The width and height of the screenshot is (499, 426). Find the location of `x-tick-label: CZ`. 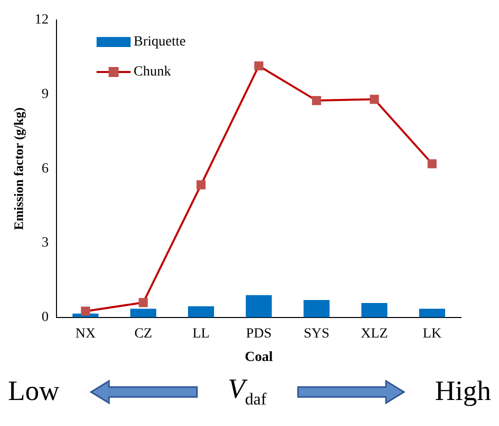

x-tick-label: CZ is located at coordinates (143, 334).